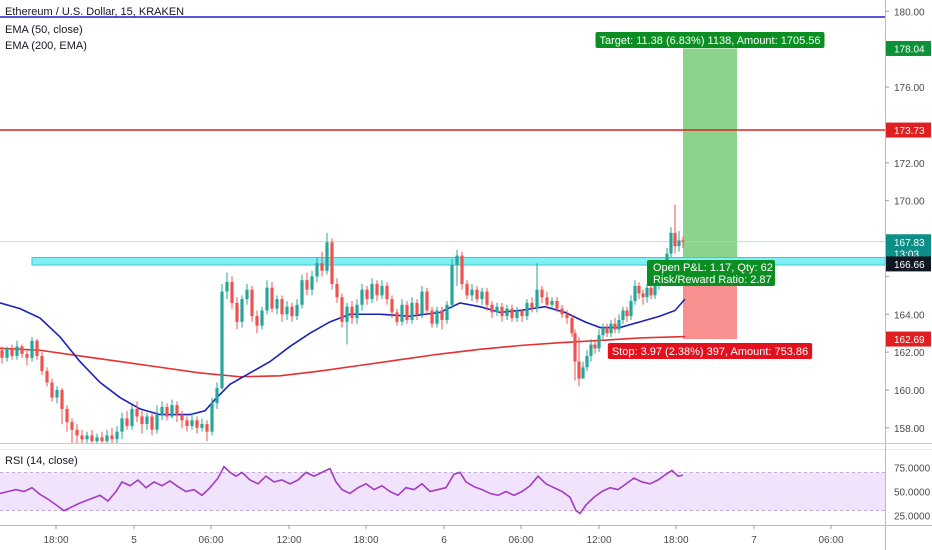 The height and width of the screenshot is (550, 932). What do you see at coordinates (41, 461) in the screenshot?
I see `rsi-legend: RSI (14, close)` at bounding box center [41, 461].